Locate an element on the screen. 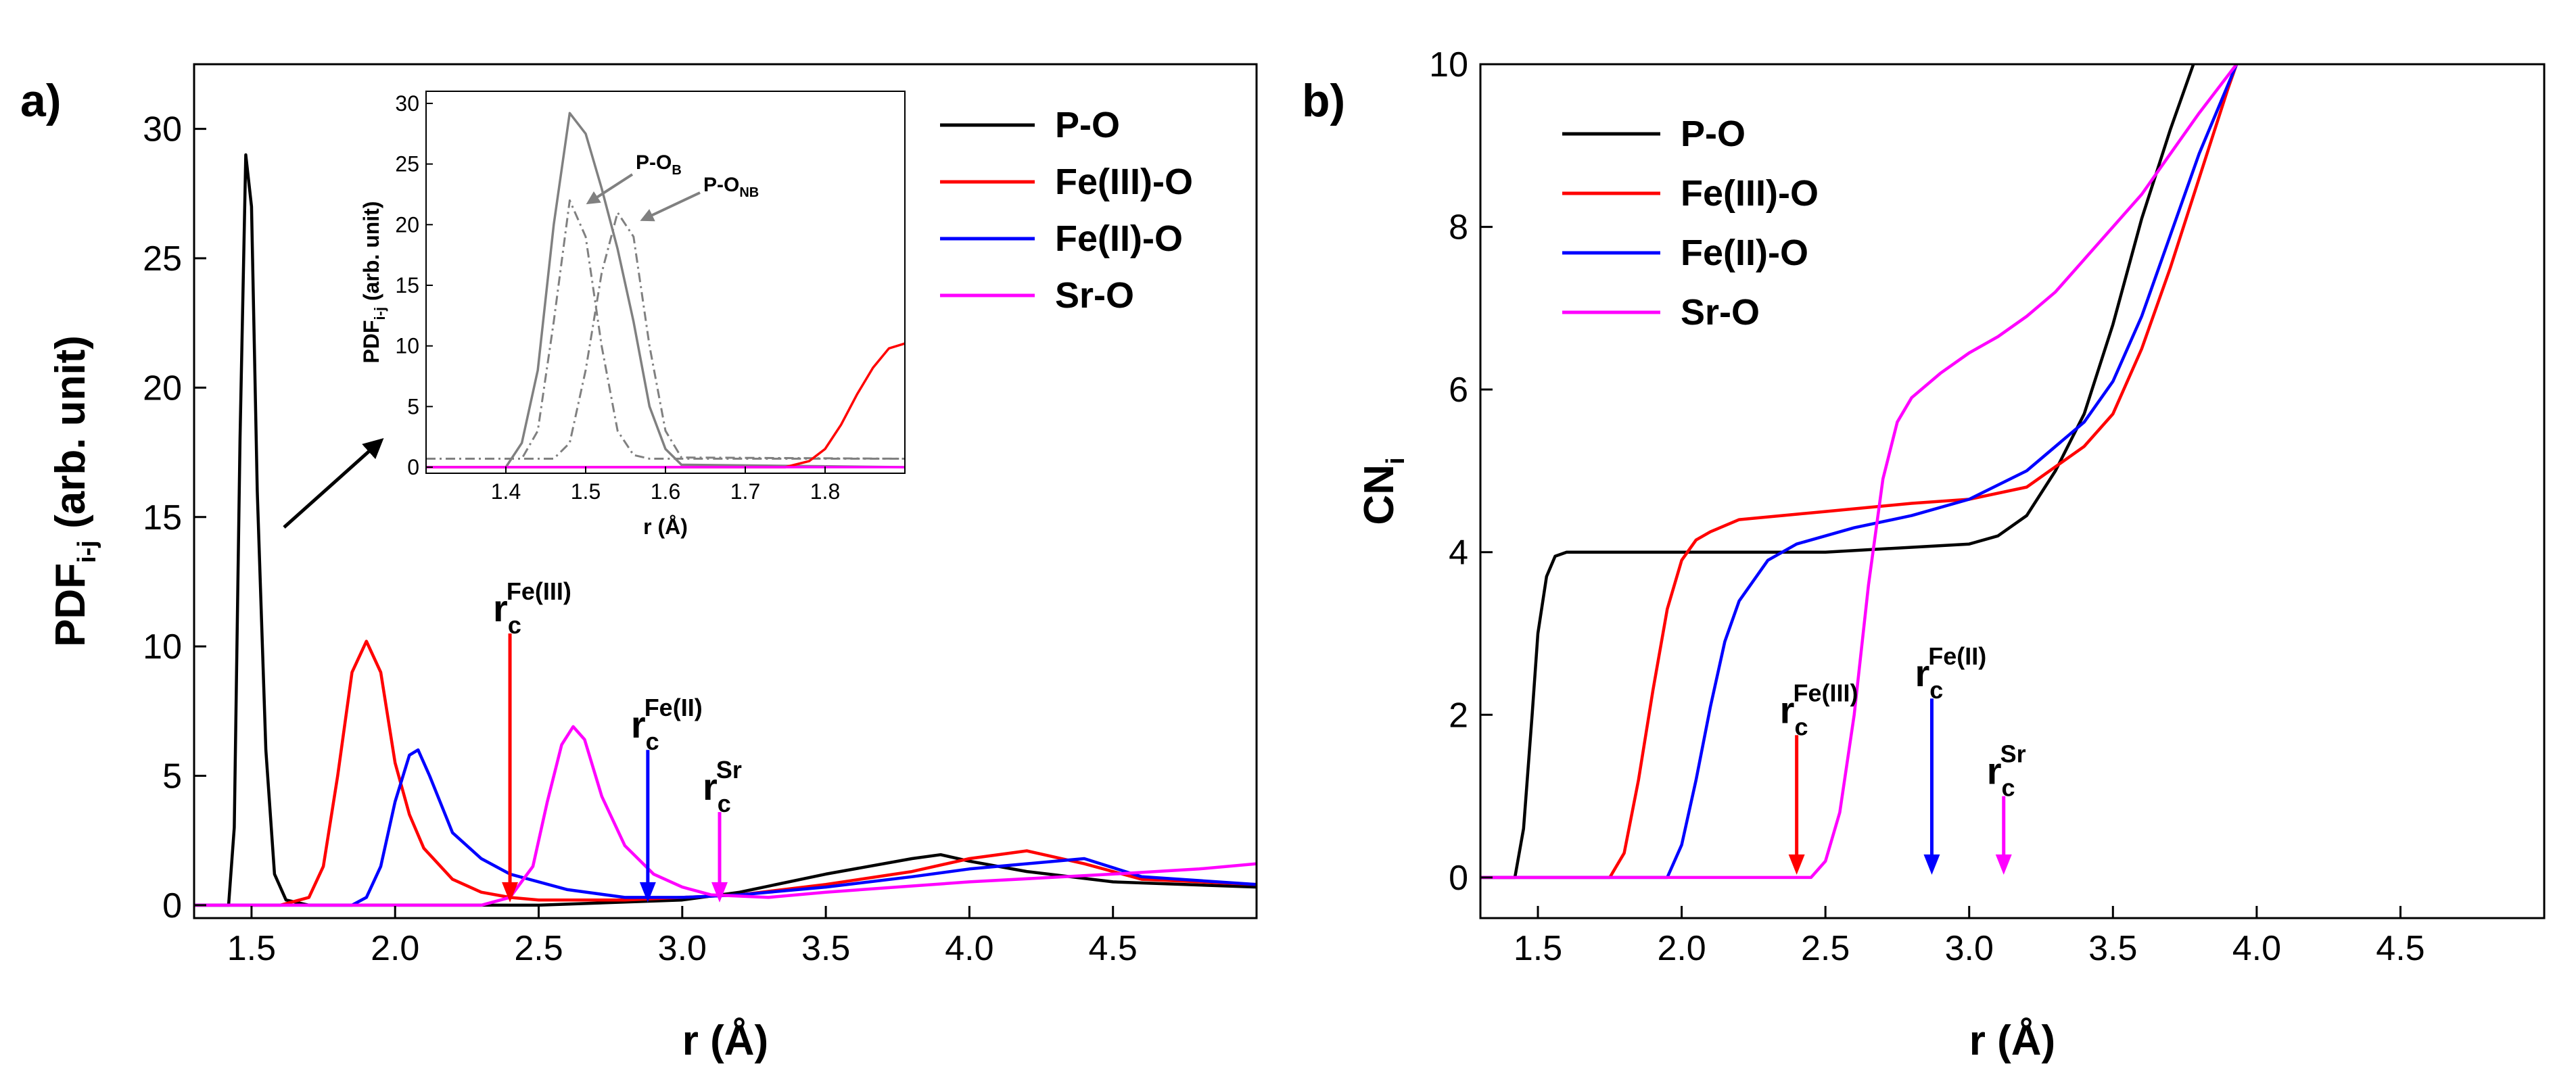  inset-background is located at coordinates (665, 282).